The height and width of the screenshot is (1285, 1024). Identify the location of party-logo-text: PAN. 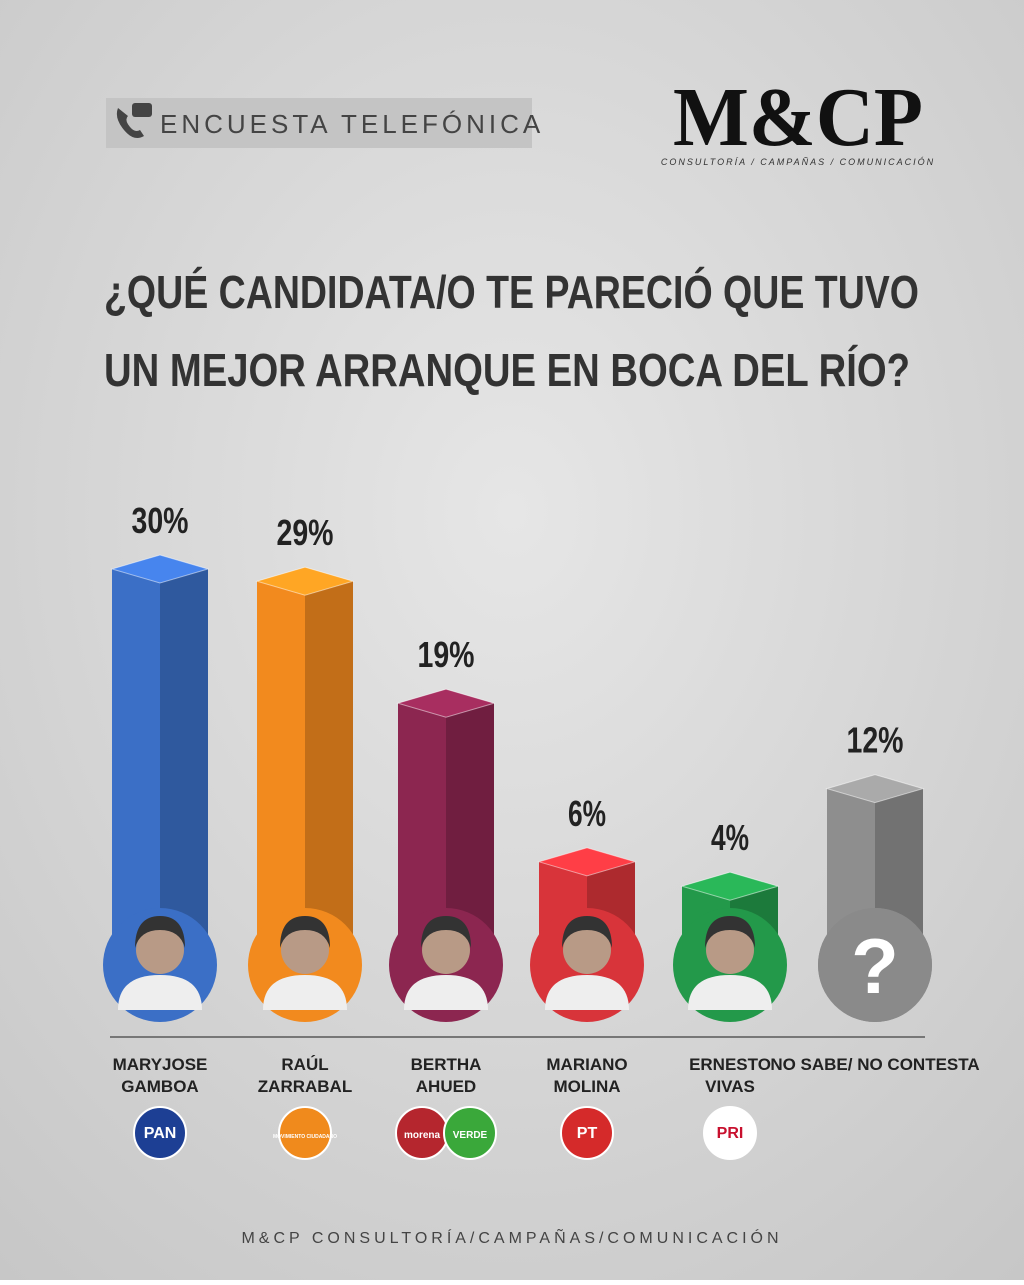
(160, 1133).